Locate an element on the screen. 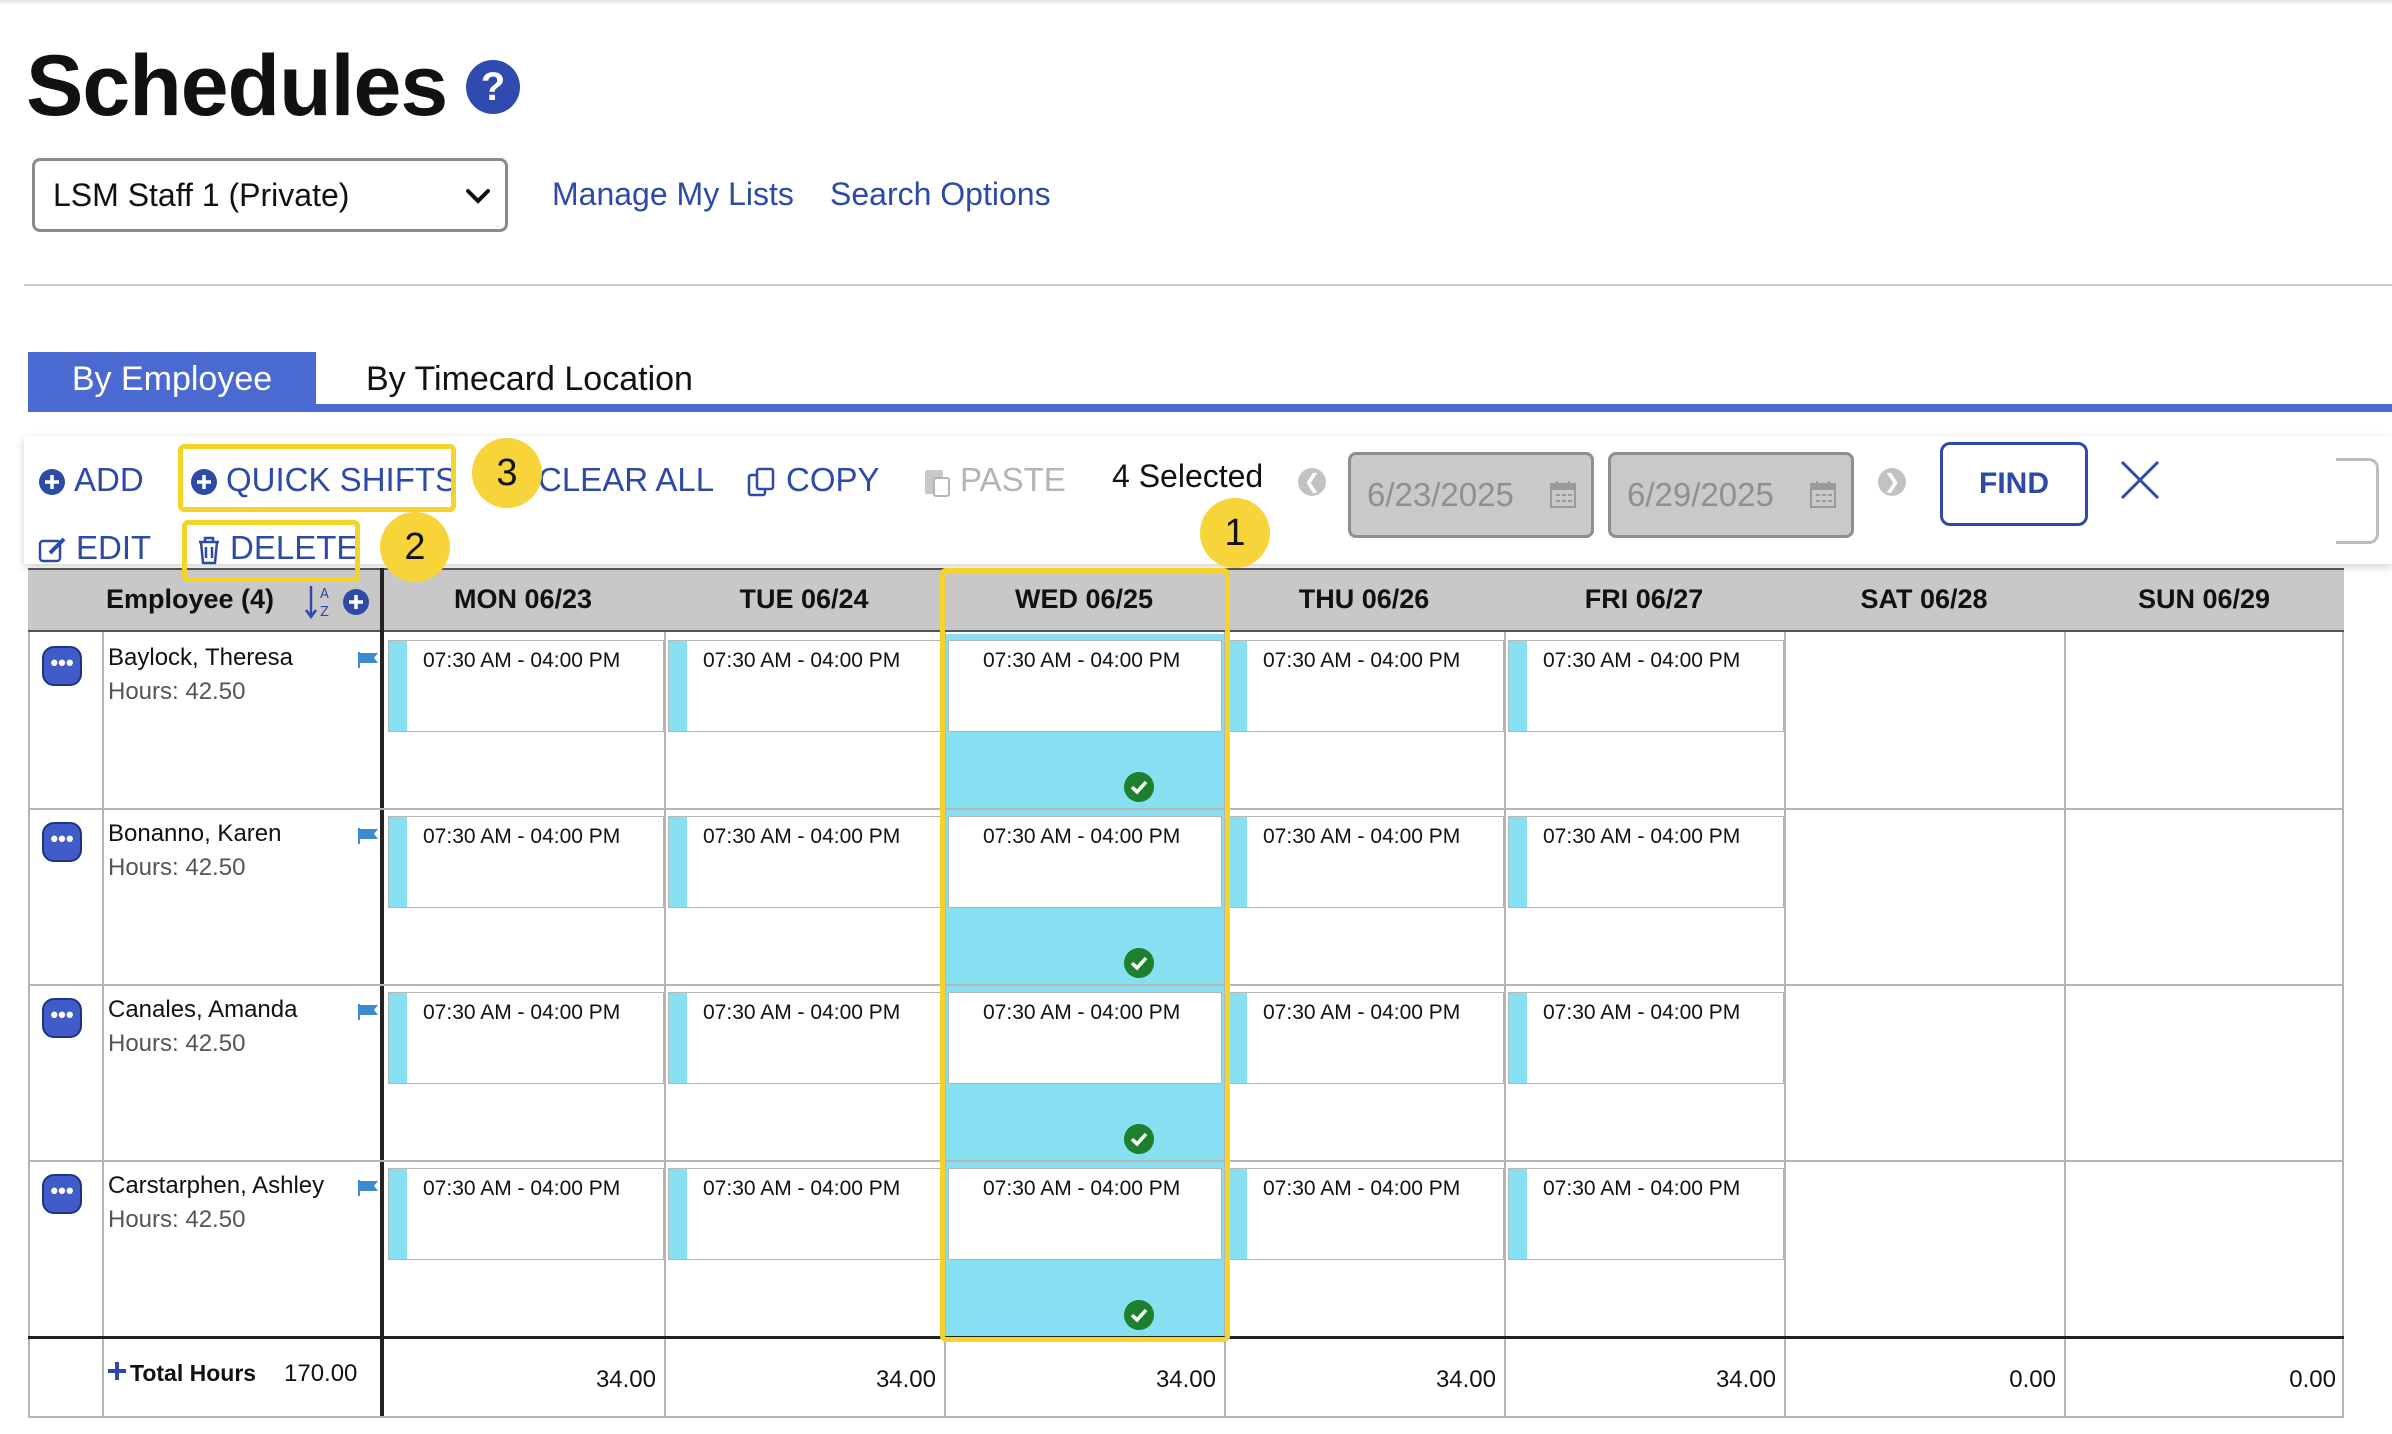 The width and height of the screenshot is (2392, 1434). expand-plus-icon is located at coordinates (117, 1371).